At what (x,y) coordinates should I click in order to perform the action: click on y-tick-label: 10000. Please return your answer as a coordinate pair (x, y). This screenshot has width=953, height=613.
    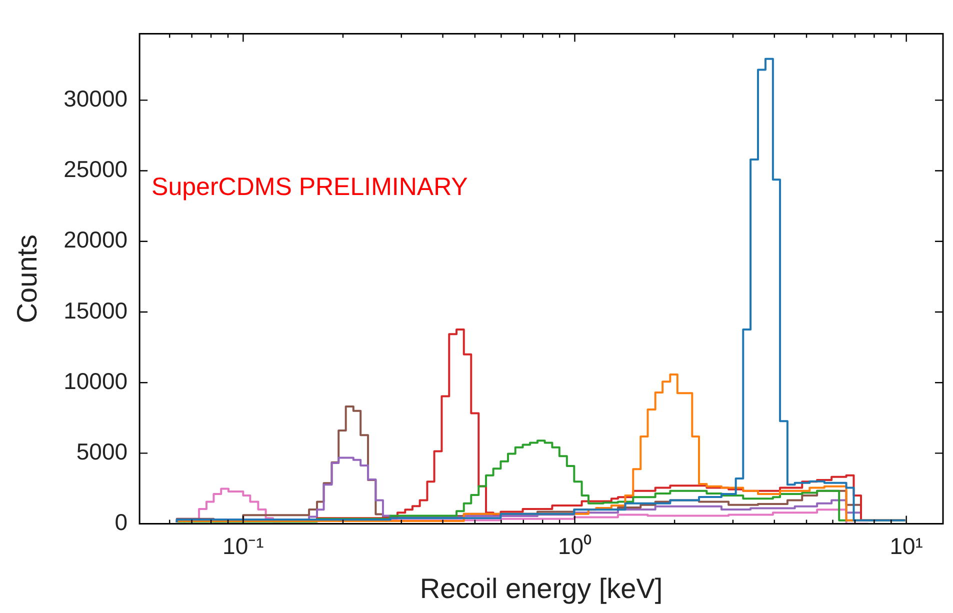
    Looking at the image, I should click on (96, 381).